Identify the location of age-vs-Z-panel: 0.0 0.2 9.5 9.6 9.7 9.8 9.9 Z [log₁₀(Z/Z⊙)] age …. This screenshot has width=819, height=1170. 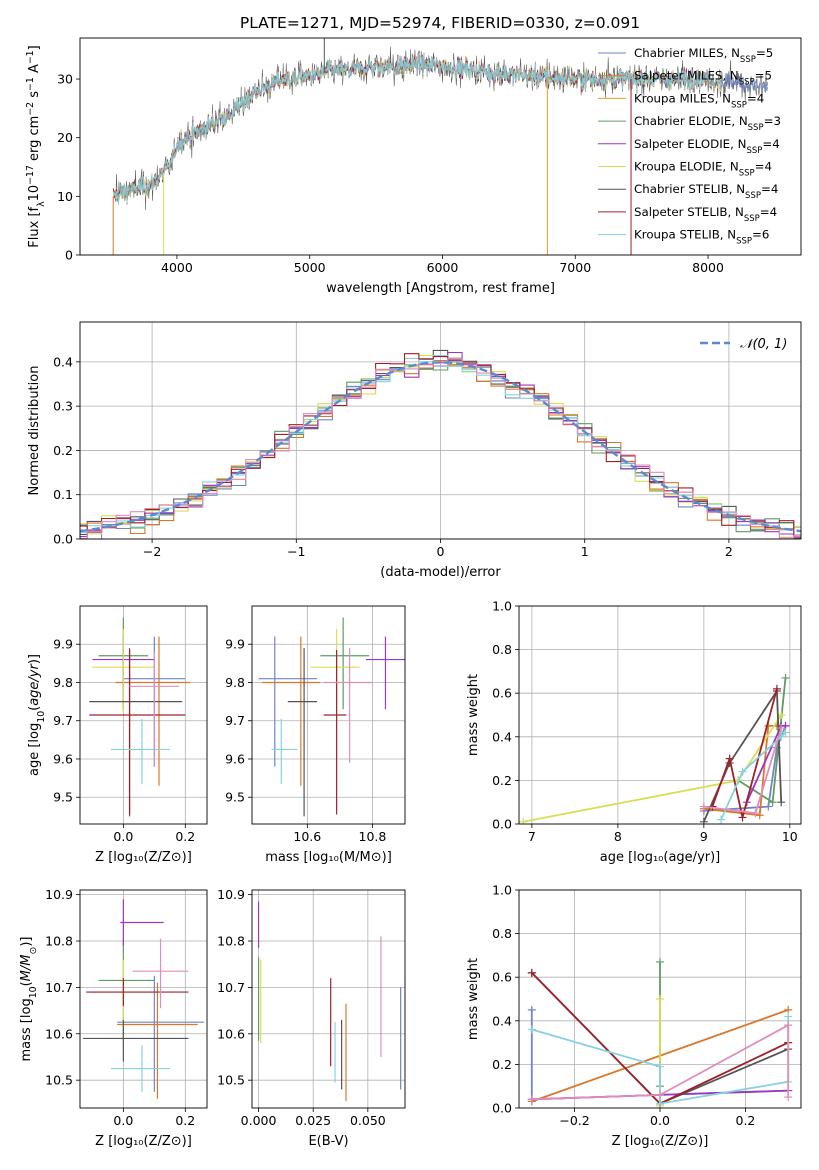
(117, 735).